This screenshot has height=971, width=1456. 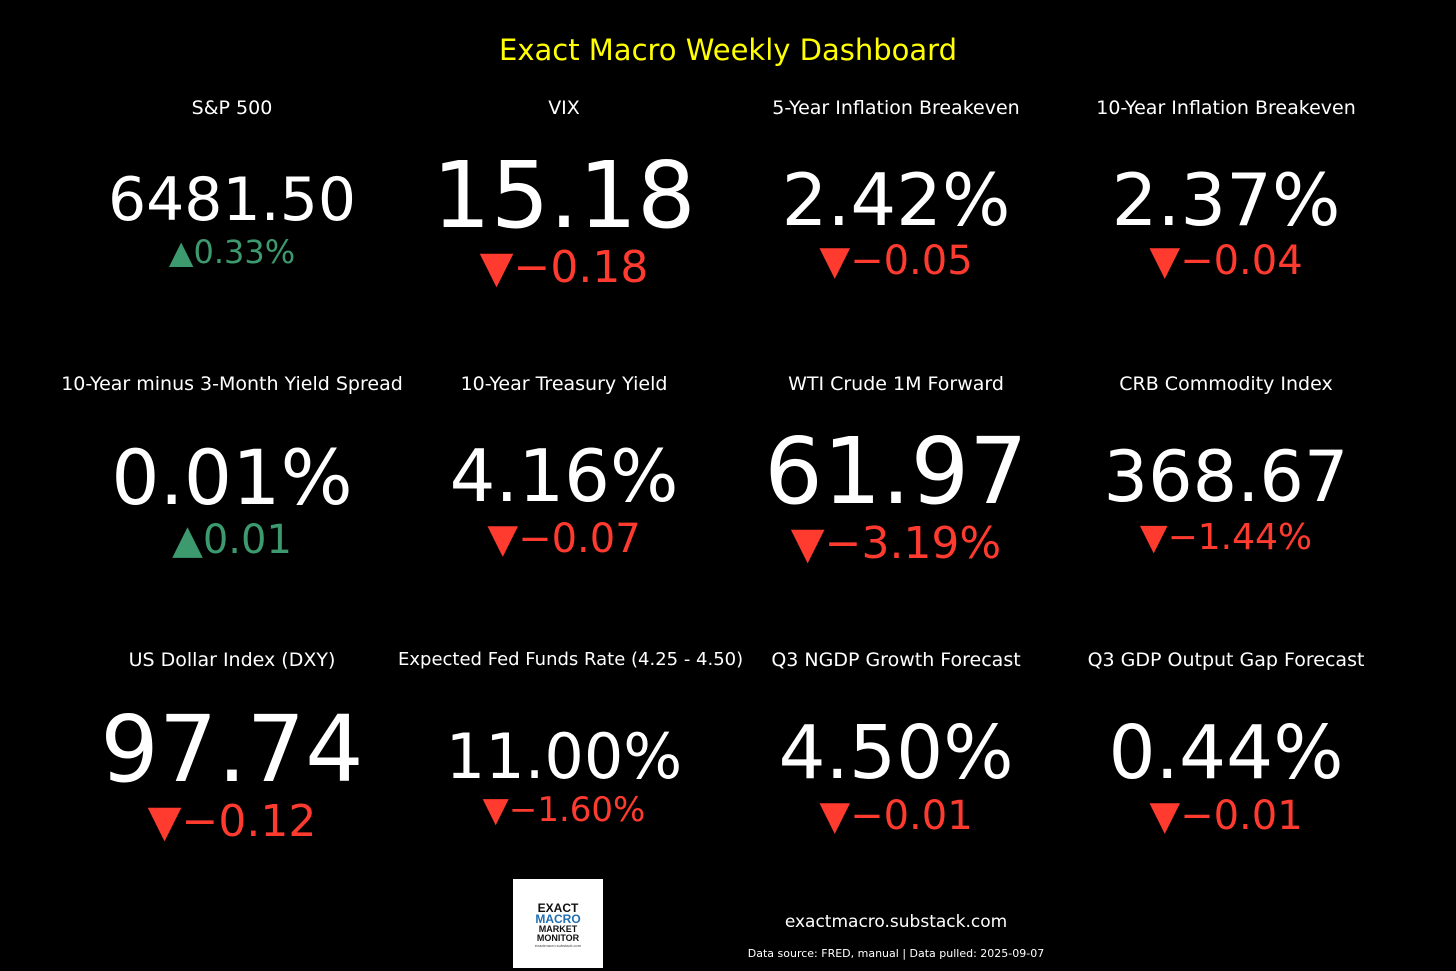 I want to click on metric-label: VIX, so click(x=564, y=108).